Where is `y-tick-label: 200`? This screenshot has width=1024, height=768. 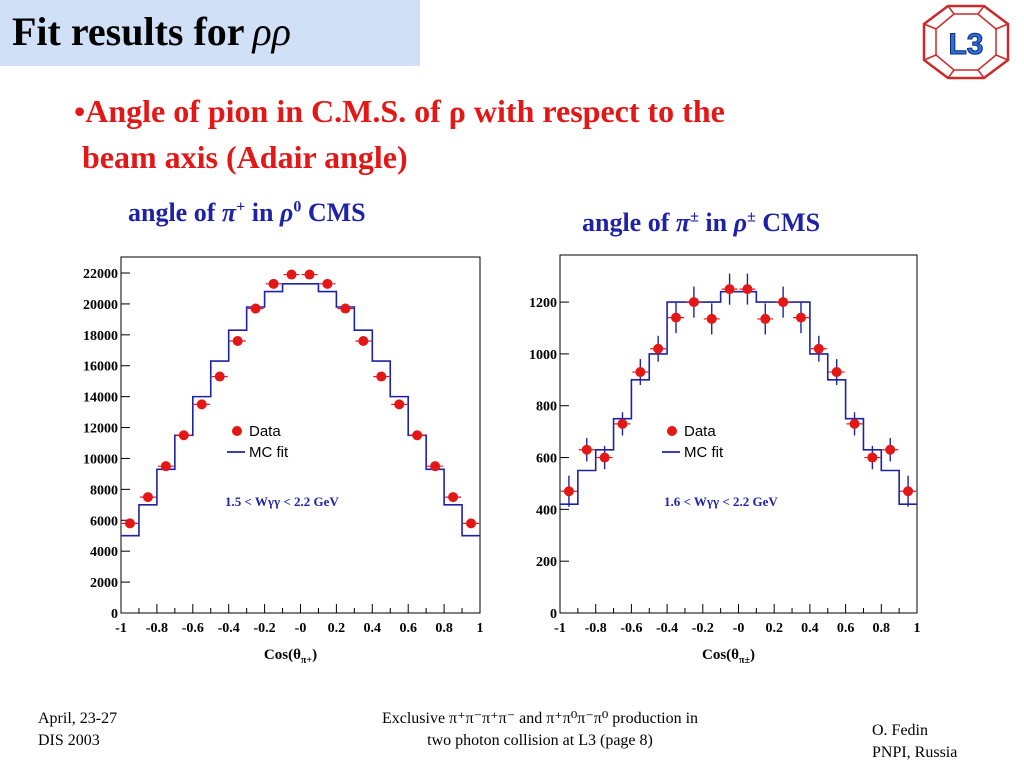 y-tick-label: 200 is located at coordinates (546, 562).